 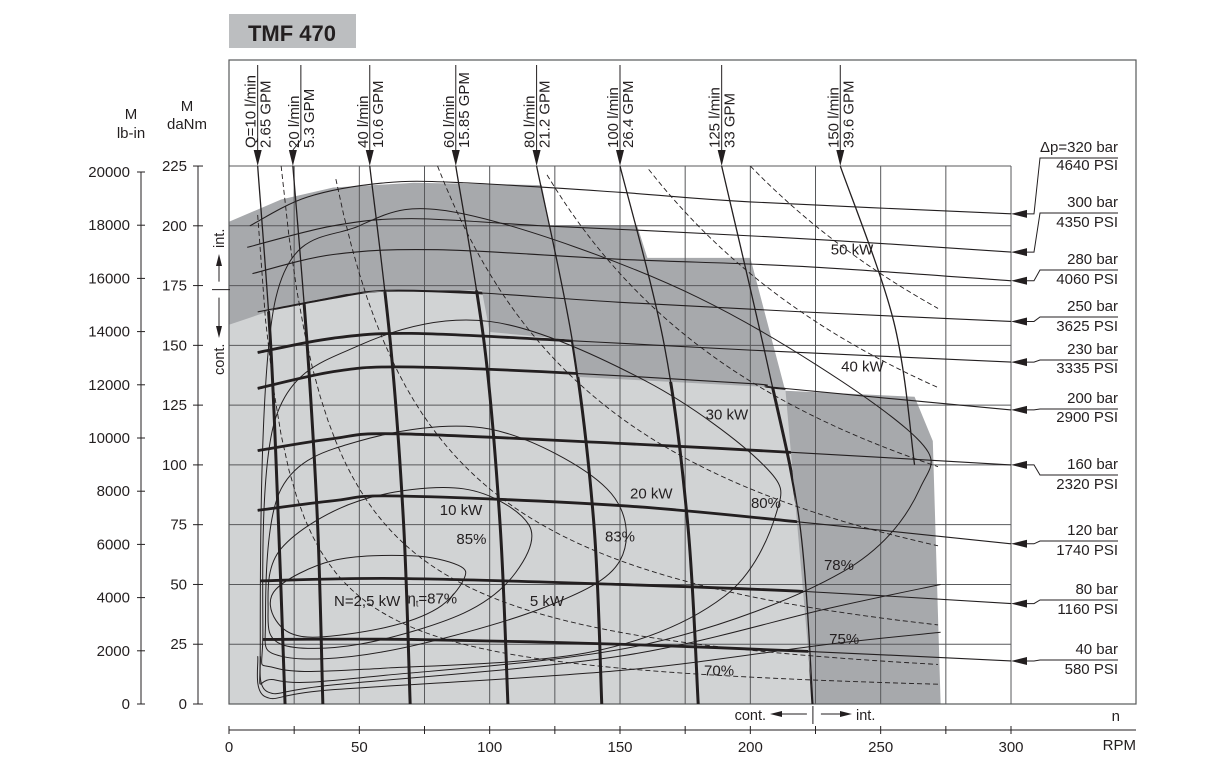 What do you see at coordinates (1087, 326) in the screenshot?
I see `pressure-label-psi: 3625 PSI` at bounding box center [1087, 326].